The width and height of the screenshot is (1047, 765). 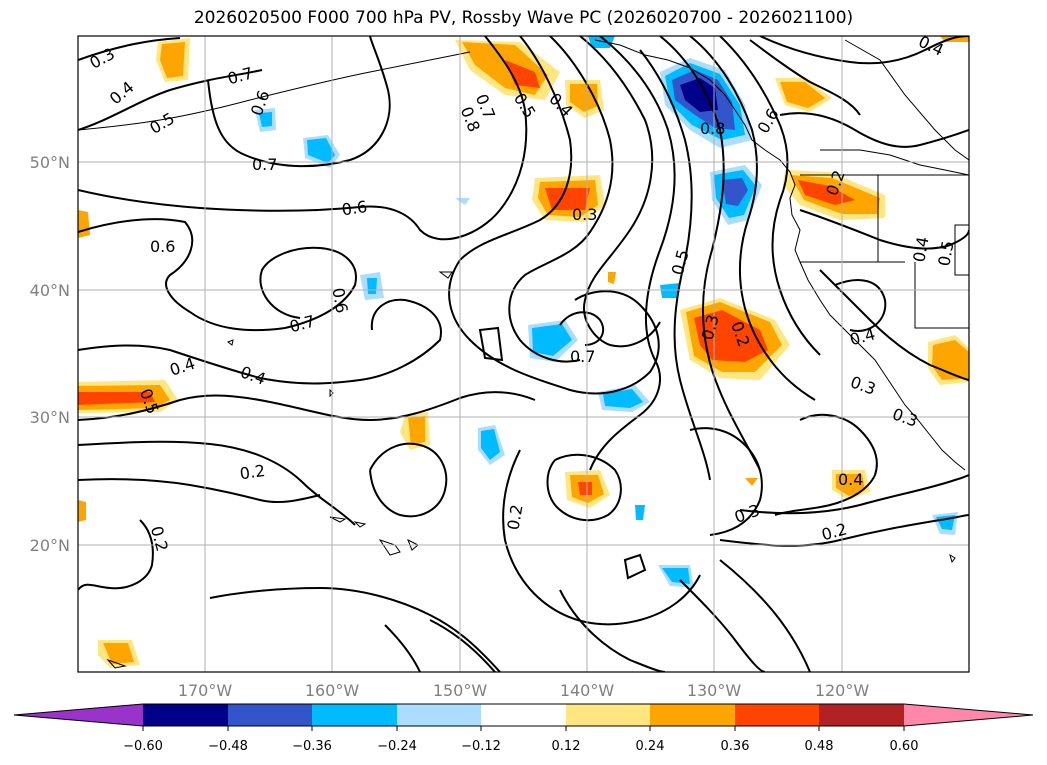 I want to click on colorbar-max-extension, so click(x=968, y=715).